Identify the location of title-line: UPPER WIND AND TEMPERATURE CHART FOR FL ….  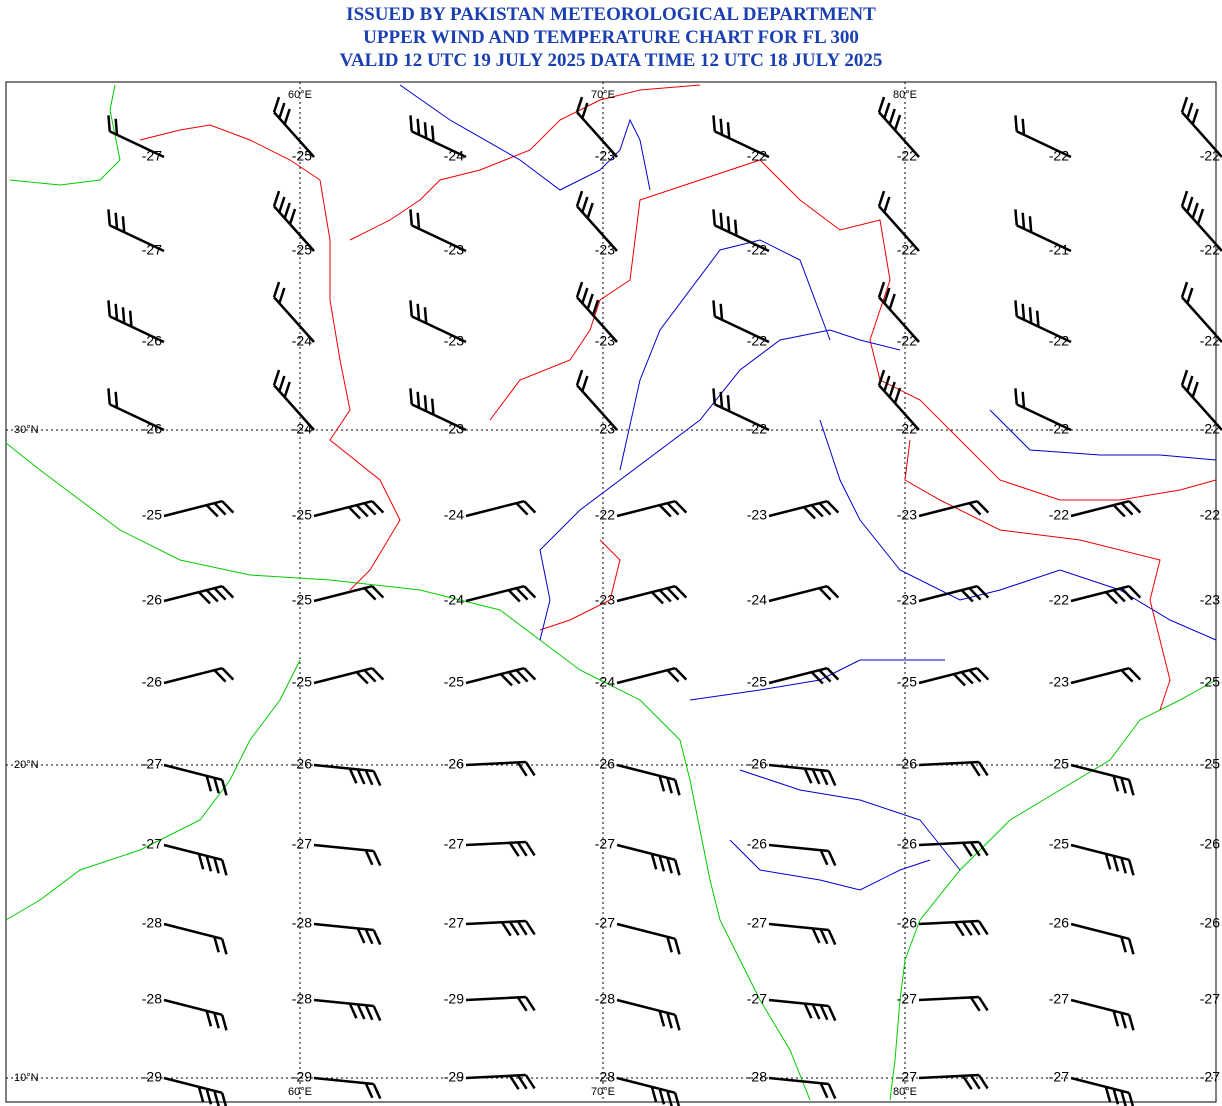
(611, 37).